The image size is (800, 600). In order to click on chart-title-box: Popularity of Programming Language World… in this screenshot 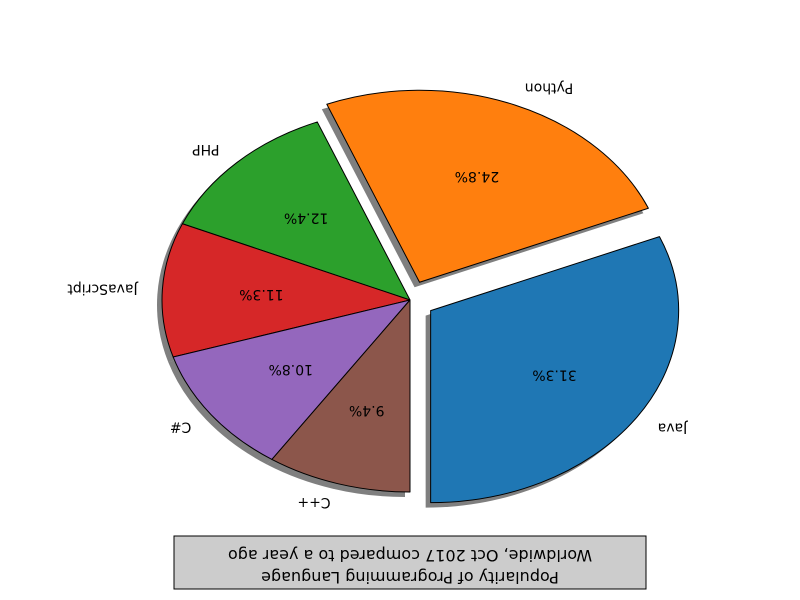, I will do `click(410, 562)`.